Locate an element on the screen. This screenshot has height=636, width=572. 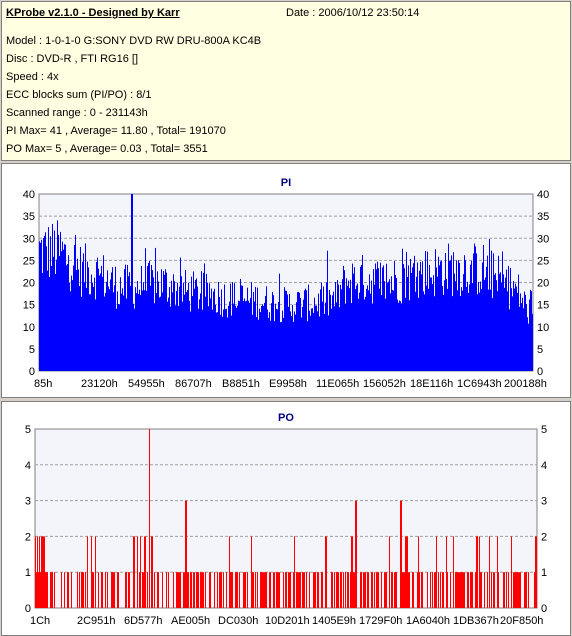
y-tick-label-left: 5 is located at coordinates (28, 430).